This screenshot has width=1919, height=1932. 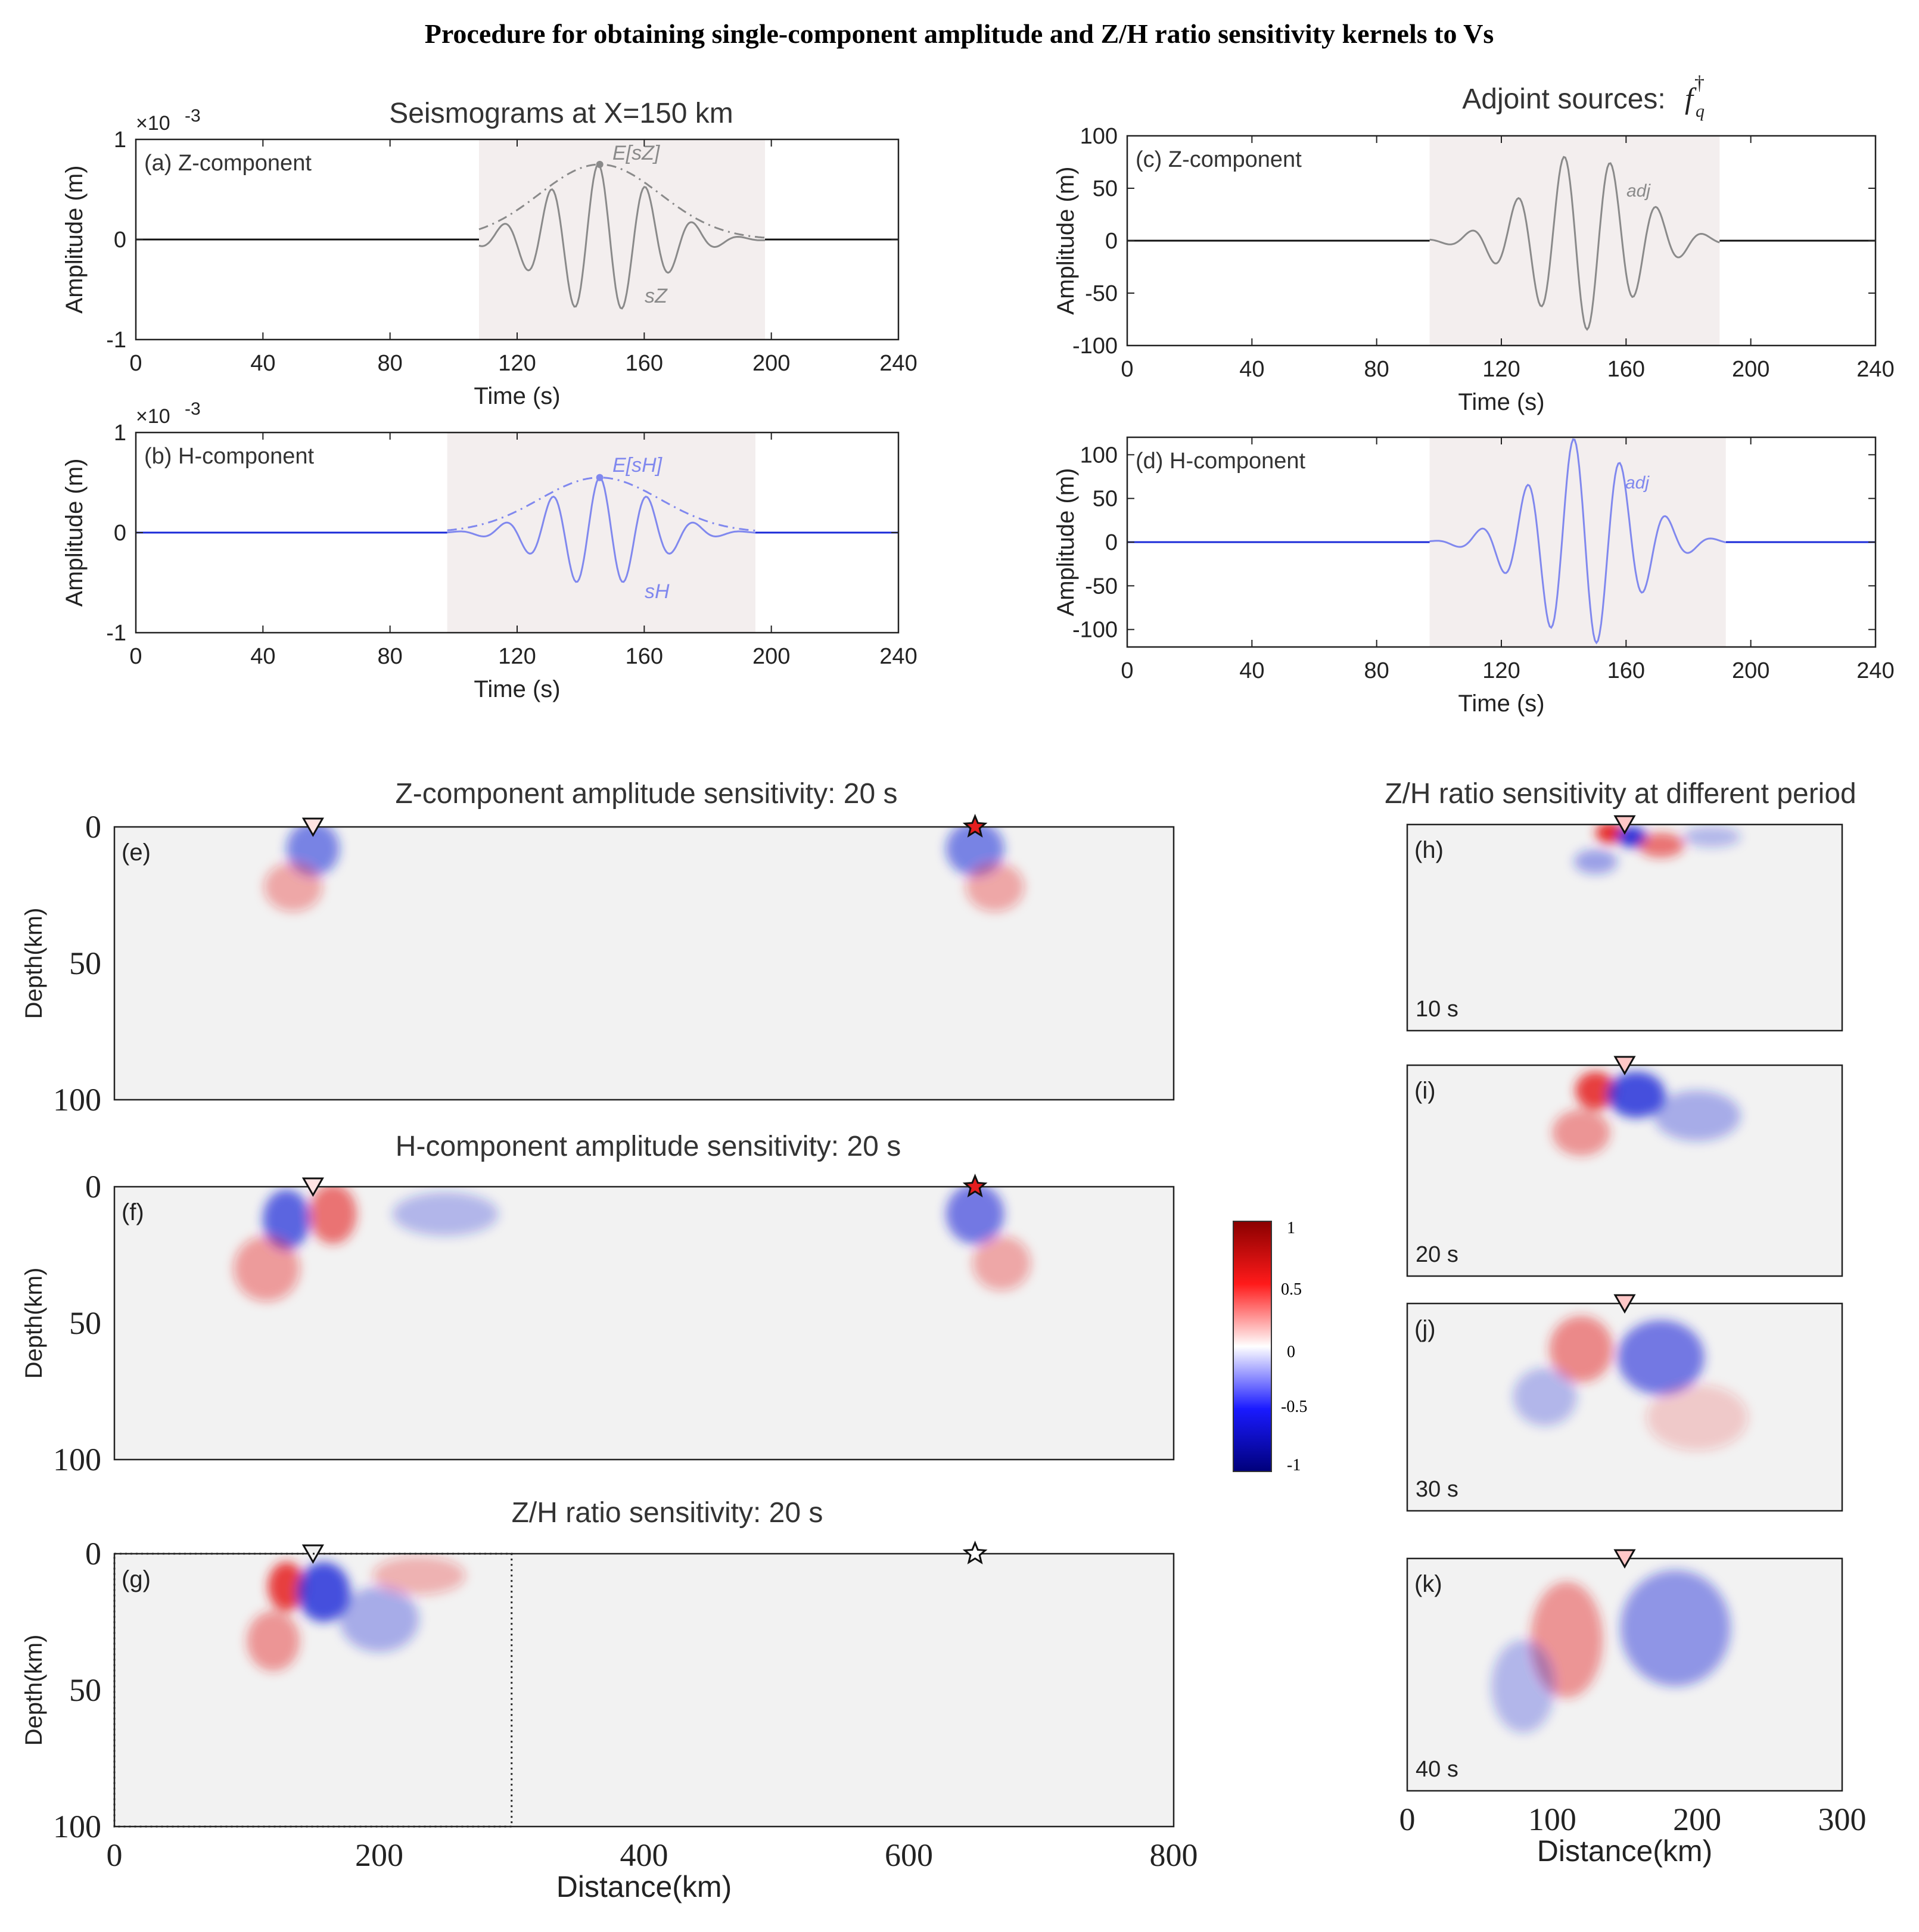 I want to click on panel-label: (h), so click(x=1429, y=850).